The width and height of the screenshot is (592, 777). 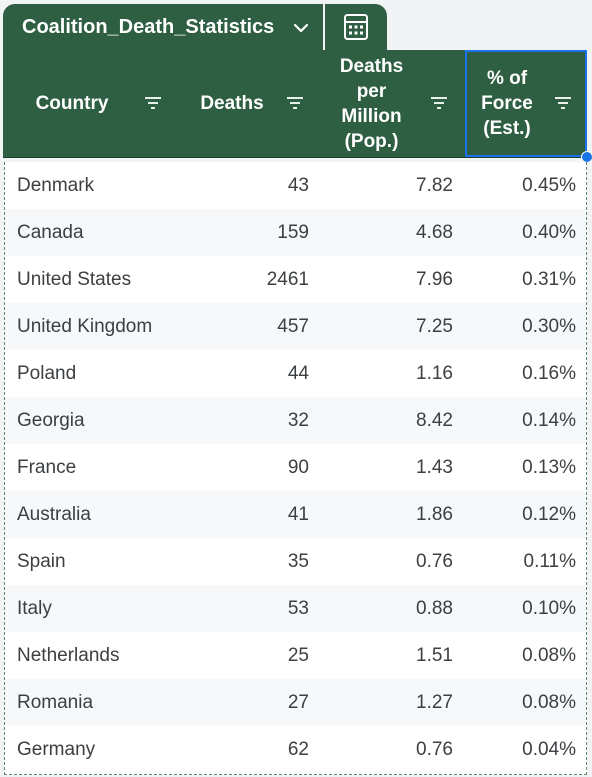 I want to click on cell-deaths: 32, so click(x=298, y=420).